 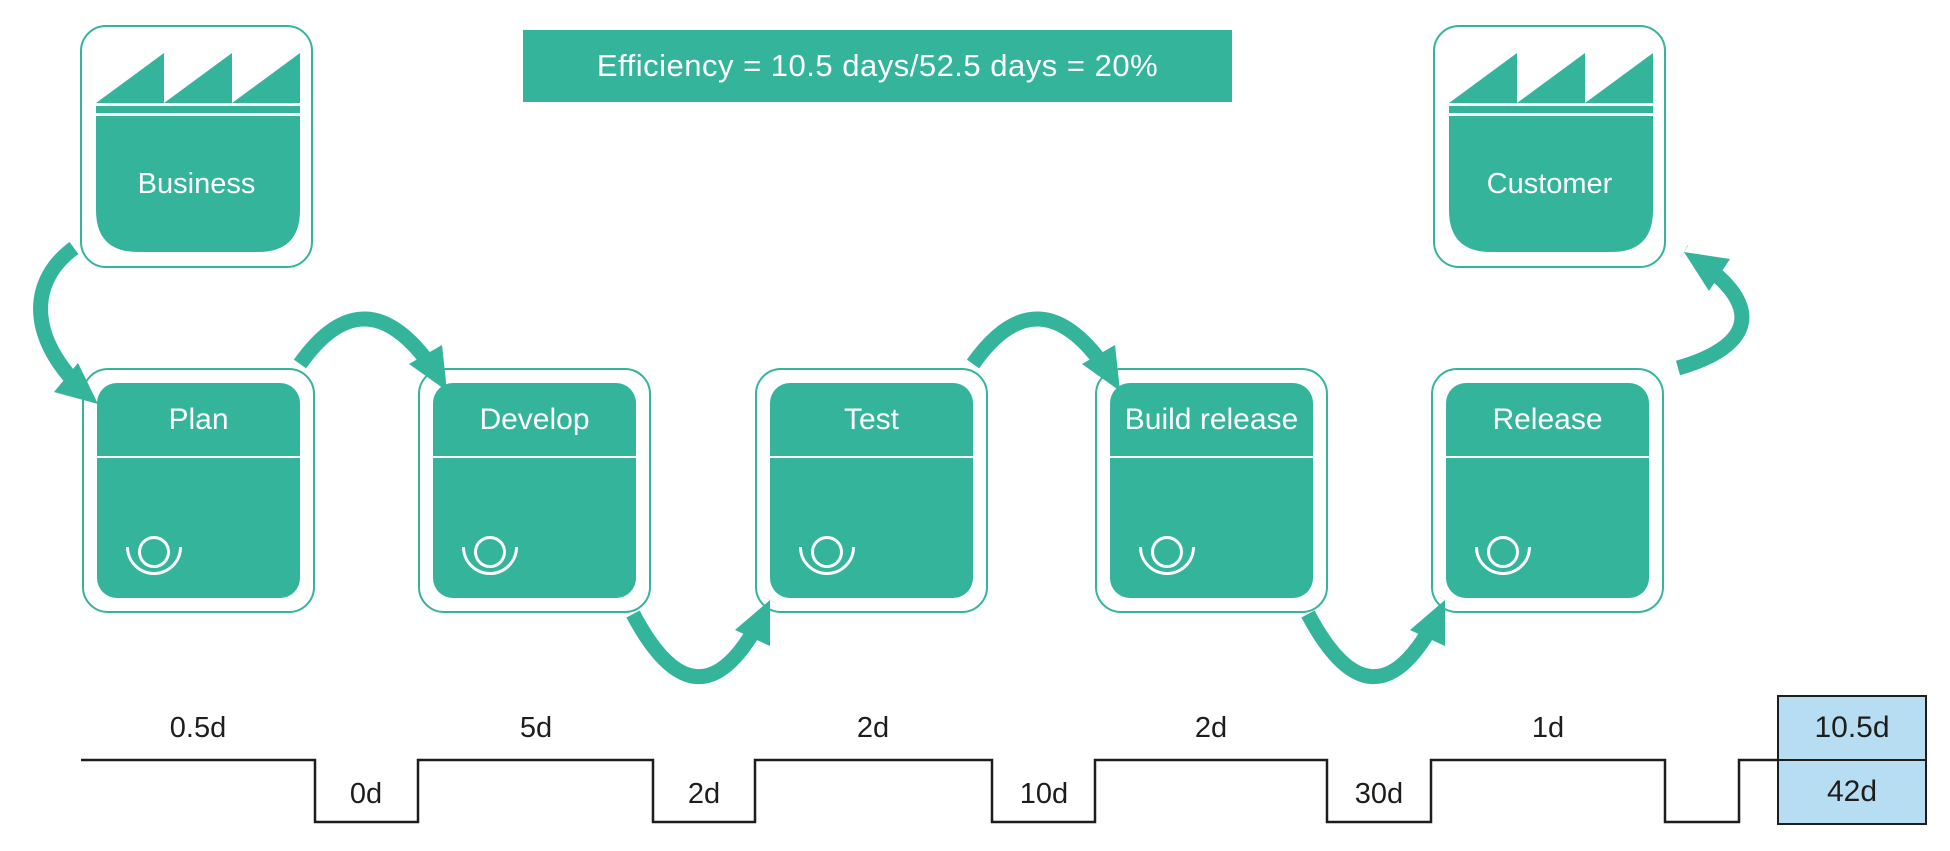 What do you see at coordinates (198, 728) in the screenshot?
I see `value-add-time-label: 0.5d` at bounding box center [198, 728].